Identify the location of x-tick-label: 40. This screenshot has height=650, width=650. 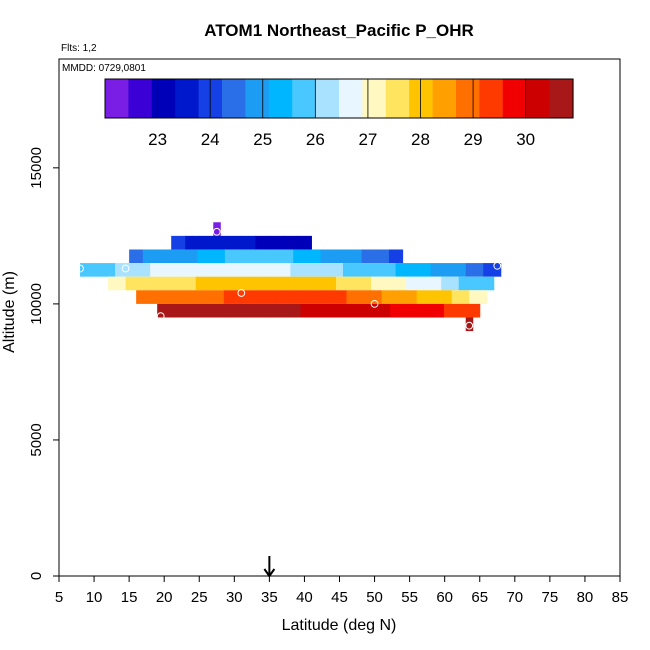
(304, 597).